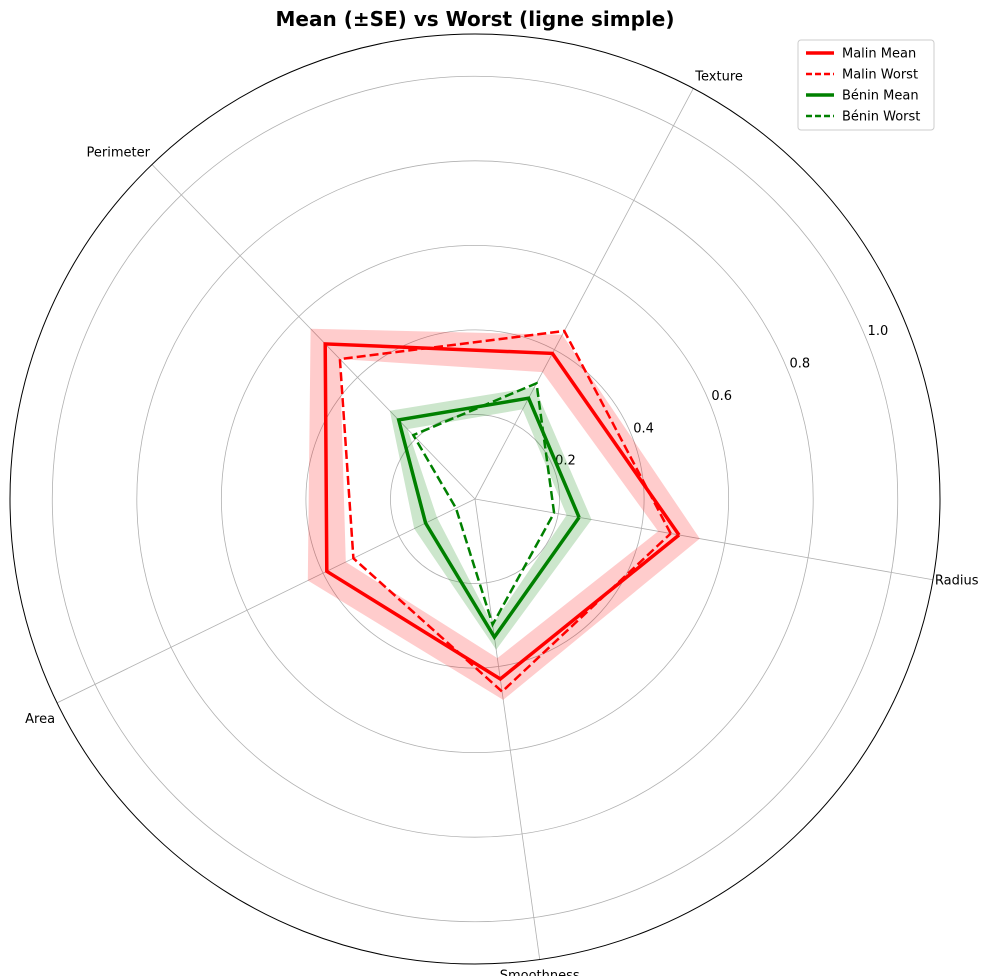 This screenshot has width=992, height=976. What do you see at coordinates (721, 396) in the screenshot?
I see `r-tick-label: 0.6` at bounding box center [721, 396].